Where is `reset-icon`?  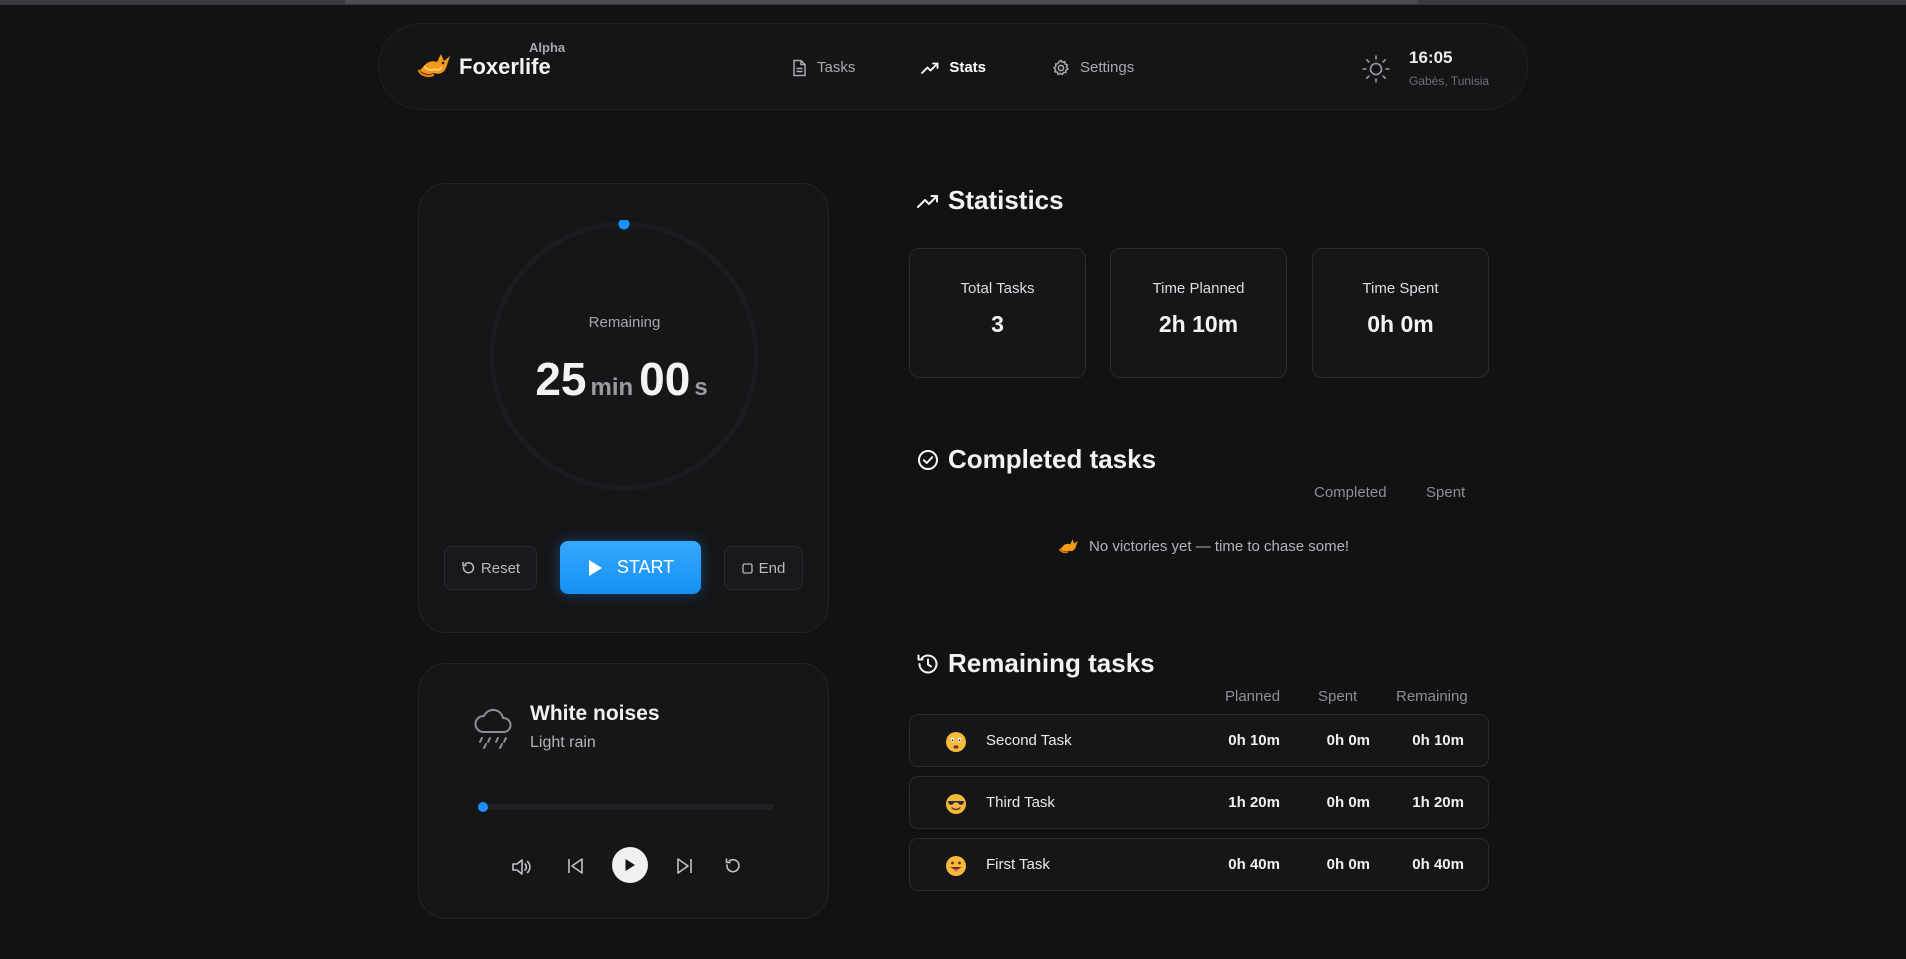 reset-icon is located at coordinates (468, 567).